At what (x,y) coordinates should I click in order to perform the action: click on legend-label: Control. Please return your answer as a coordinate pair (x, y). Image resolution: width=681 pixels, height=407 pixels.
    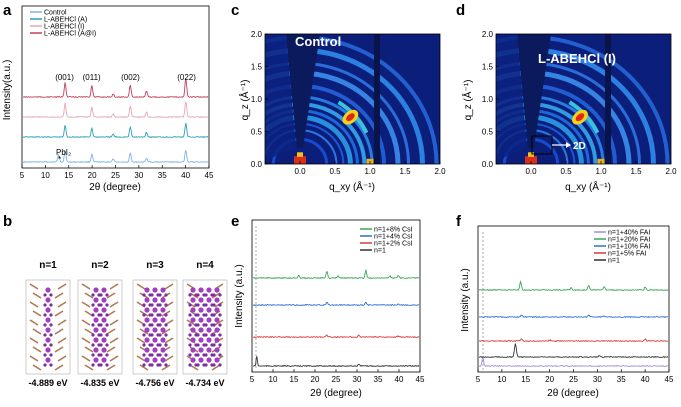
    Looking at the image, I should click on (55, 13).